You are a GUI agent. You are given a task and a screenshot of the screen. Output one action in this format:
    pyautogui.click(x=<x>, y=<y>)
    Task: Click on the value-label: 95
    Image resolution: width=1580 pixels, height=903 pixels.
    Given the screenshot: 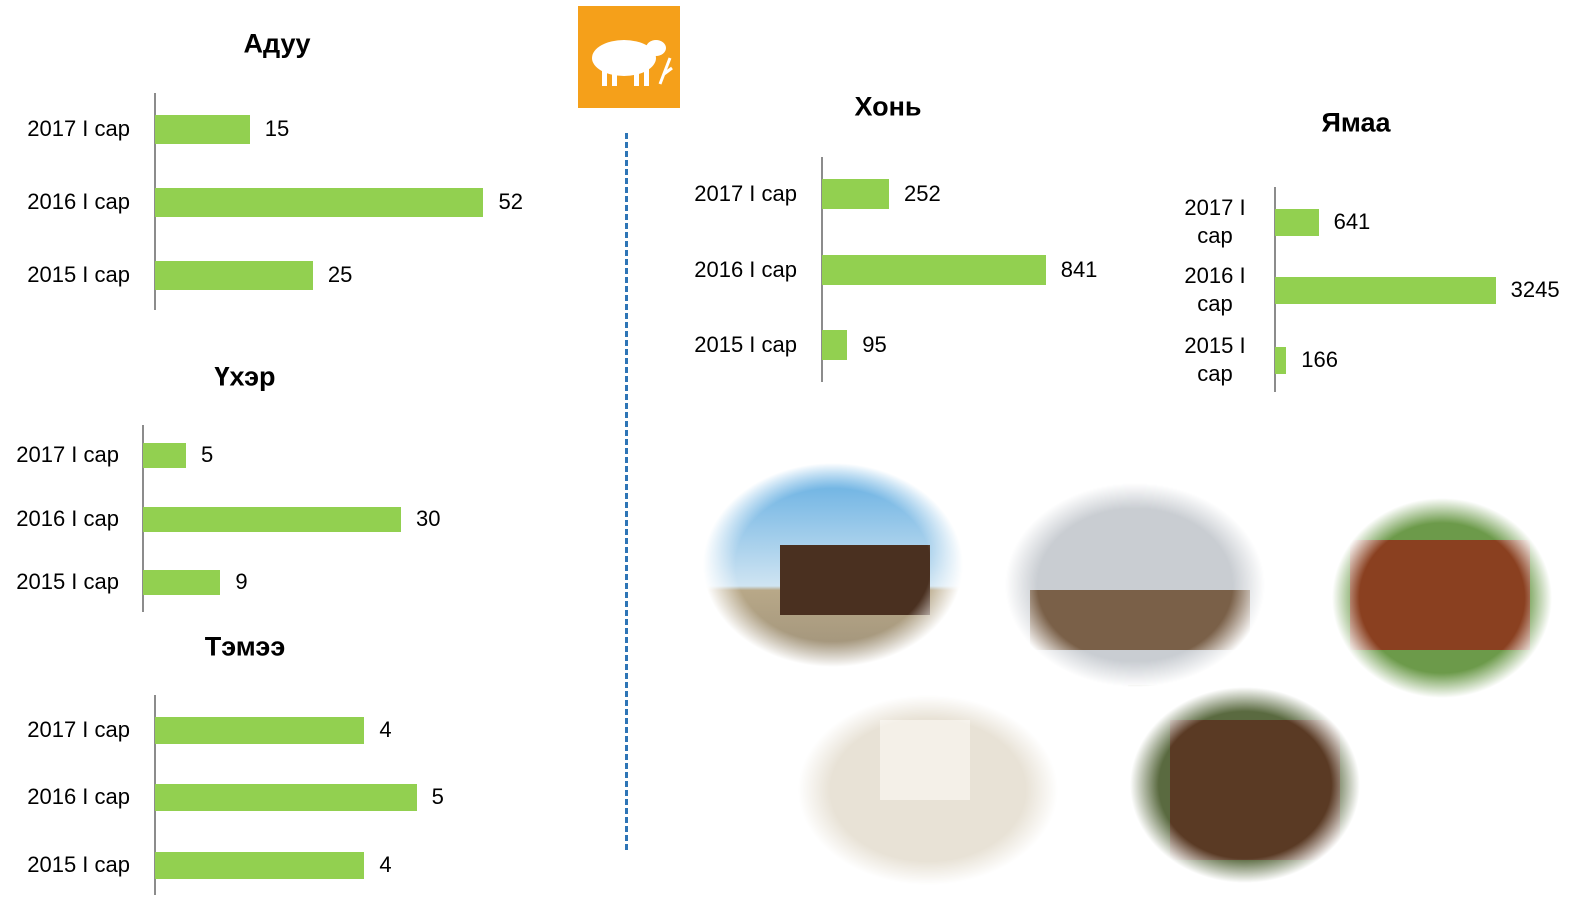 What is the action you would take?
    pyautogui.click(x=874, y=344)
    